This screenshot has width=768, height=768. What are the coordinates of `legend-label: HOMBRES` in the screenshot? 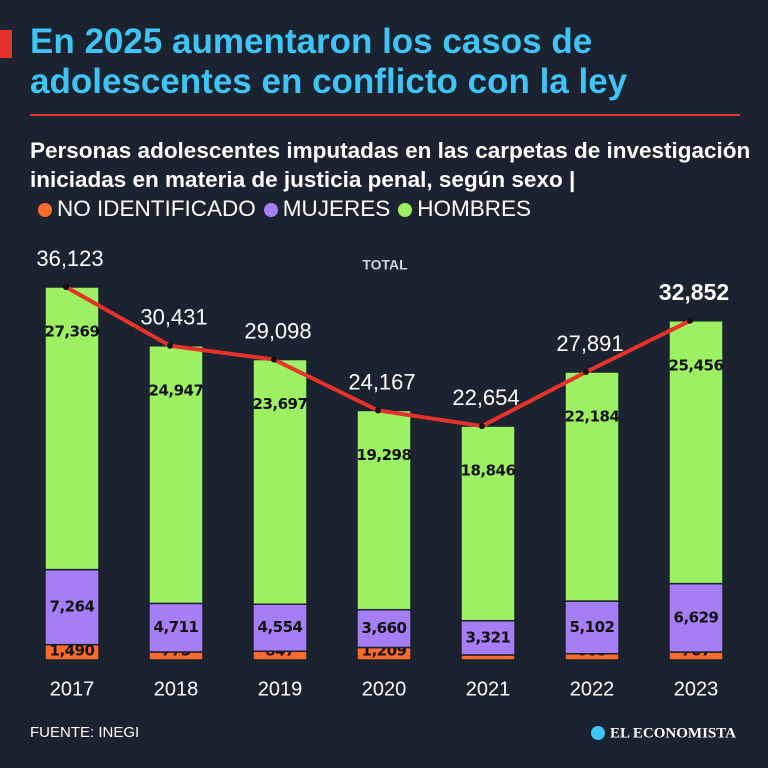 It's located at (474, 208).